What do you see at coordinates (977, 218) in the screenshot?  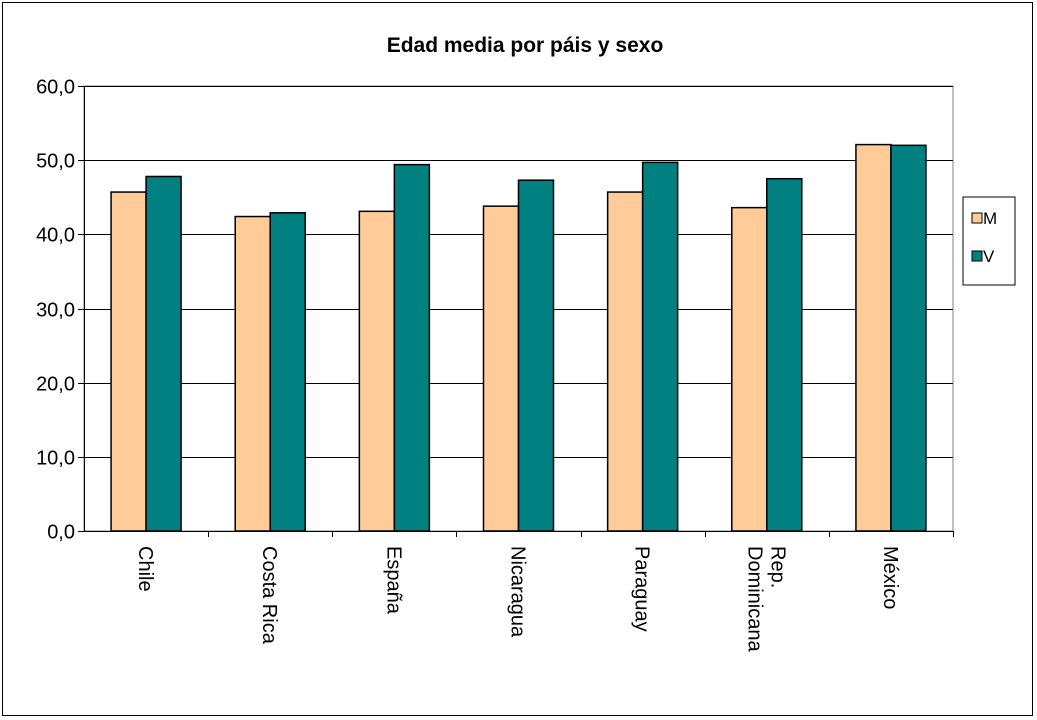 I see `legend-swatch-m` at bounding box center [977, 218].